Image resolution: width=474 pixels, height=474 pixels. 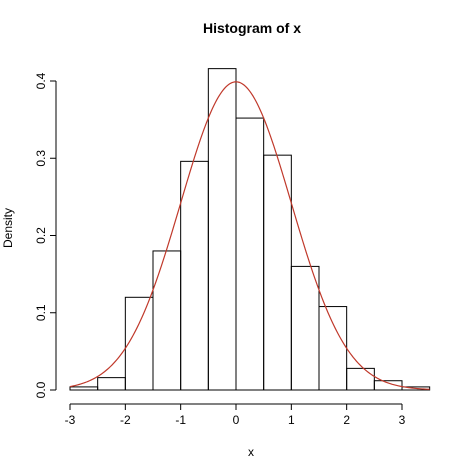 What do you see at coordinates (125, 420) in the screenshot?
I see `x-tick-label: -2` at bounding box center [125, 420].